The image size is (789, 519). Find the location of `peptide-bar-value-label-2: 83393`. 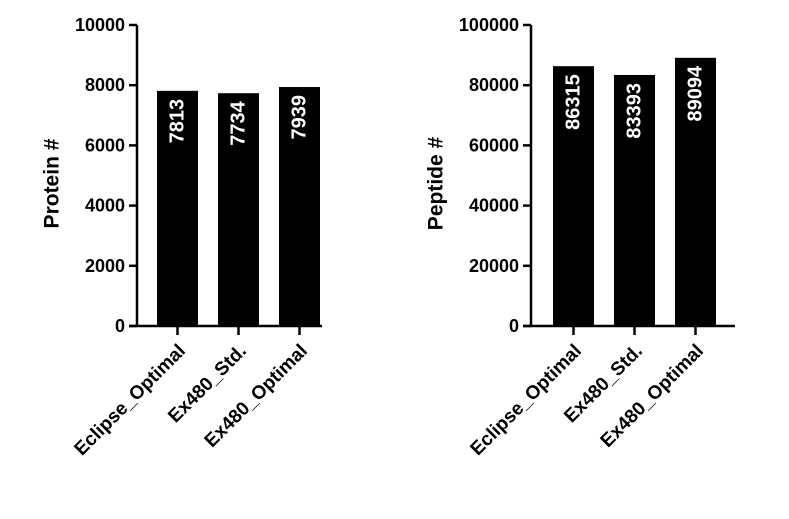

peptide-bar-value-label-2: 83393 is located at coordinates (635, 111).